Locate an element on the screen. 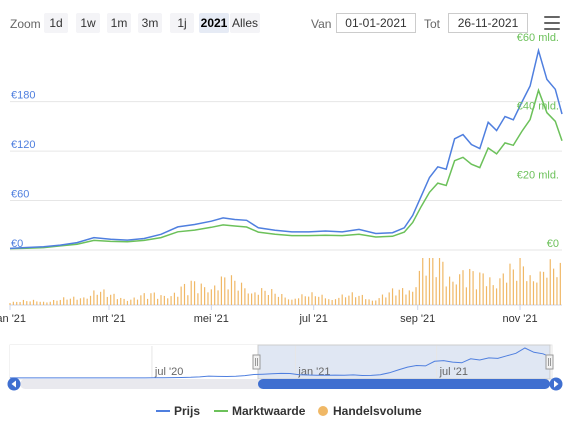  legend-label: Prijs is located at coordinates (187, 411).